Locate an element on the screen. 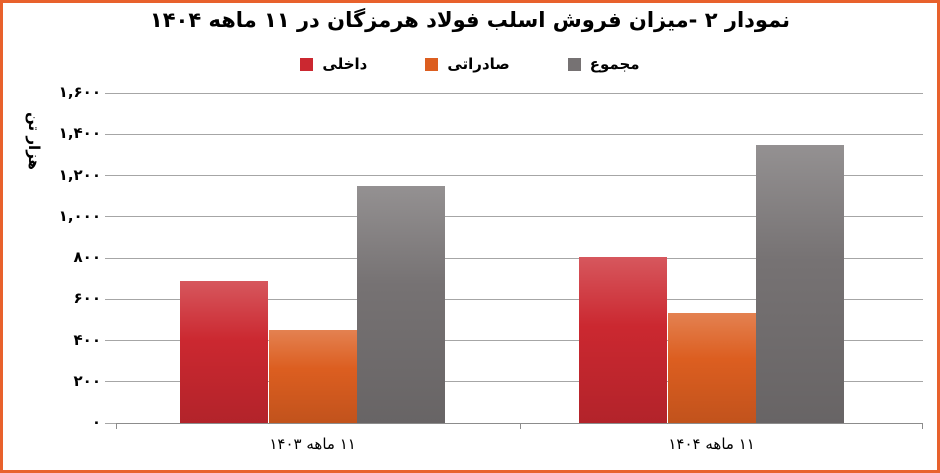 Image resolution: width=940 pixels, height=473 pixels. legend-item-domestic: داخلی is located at coordinates (333, 64).